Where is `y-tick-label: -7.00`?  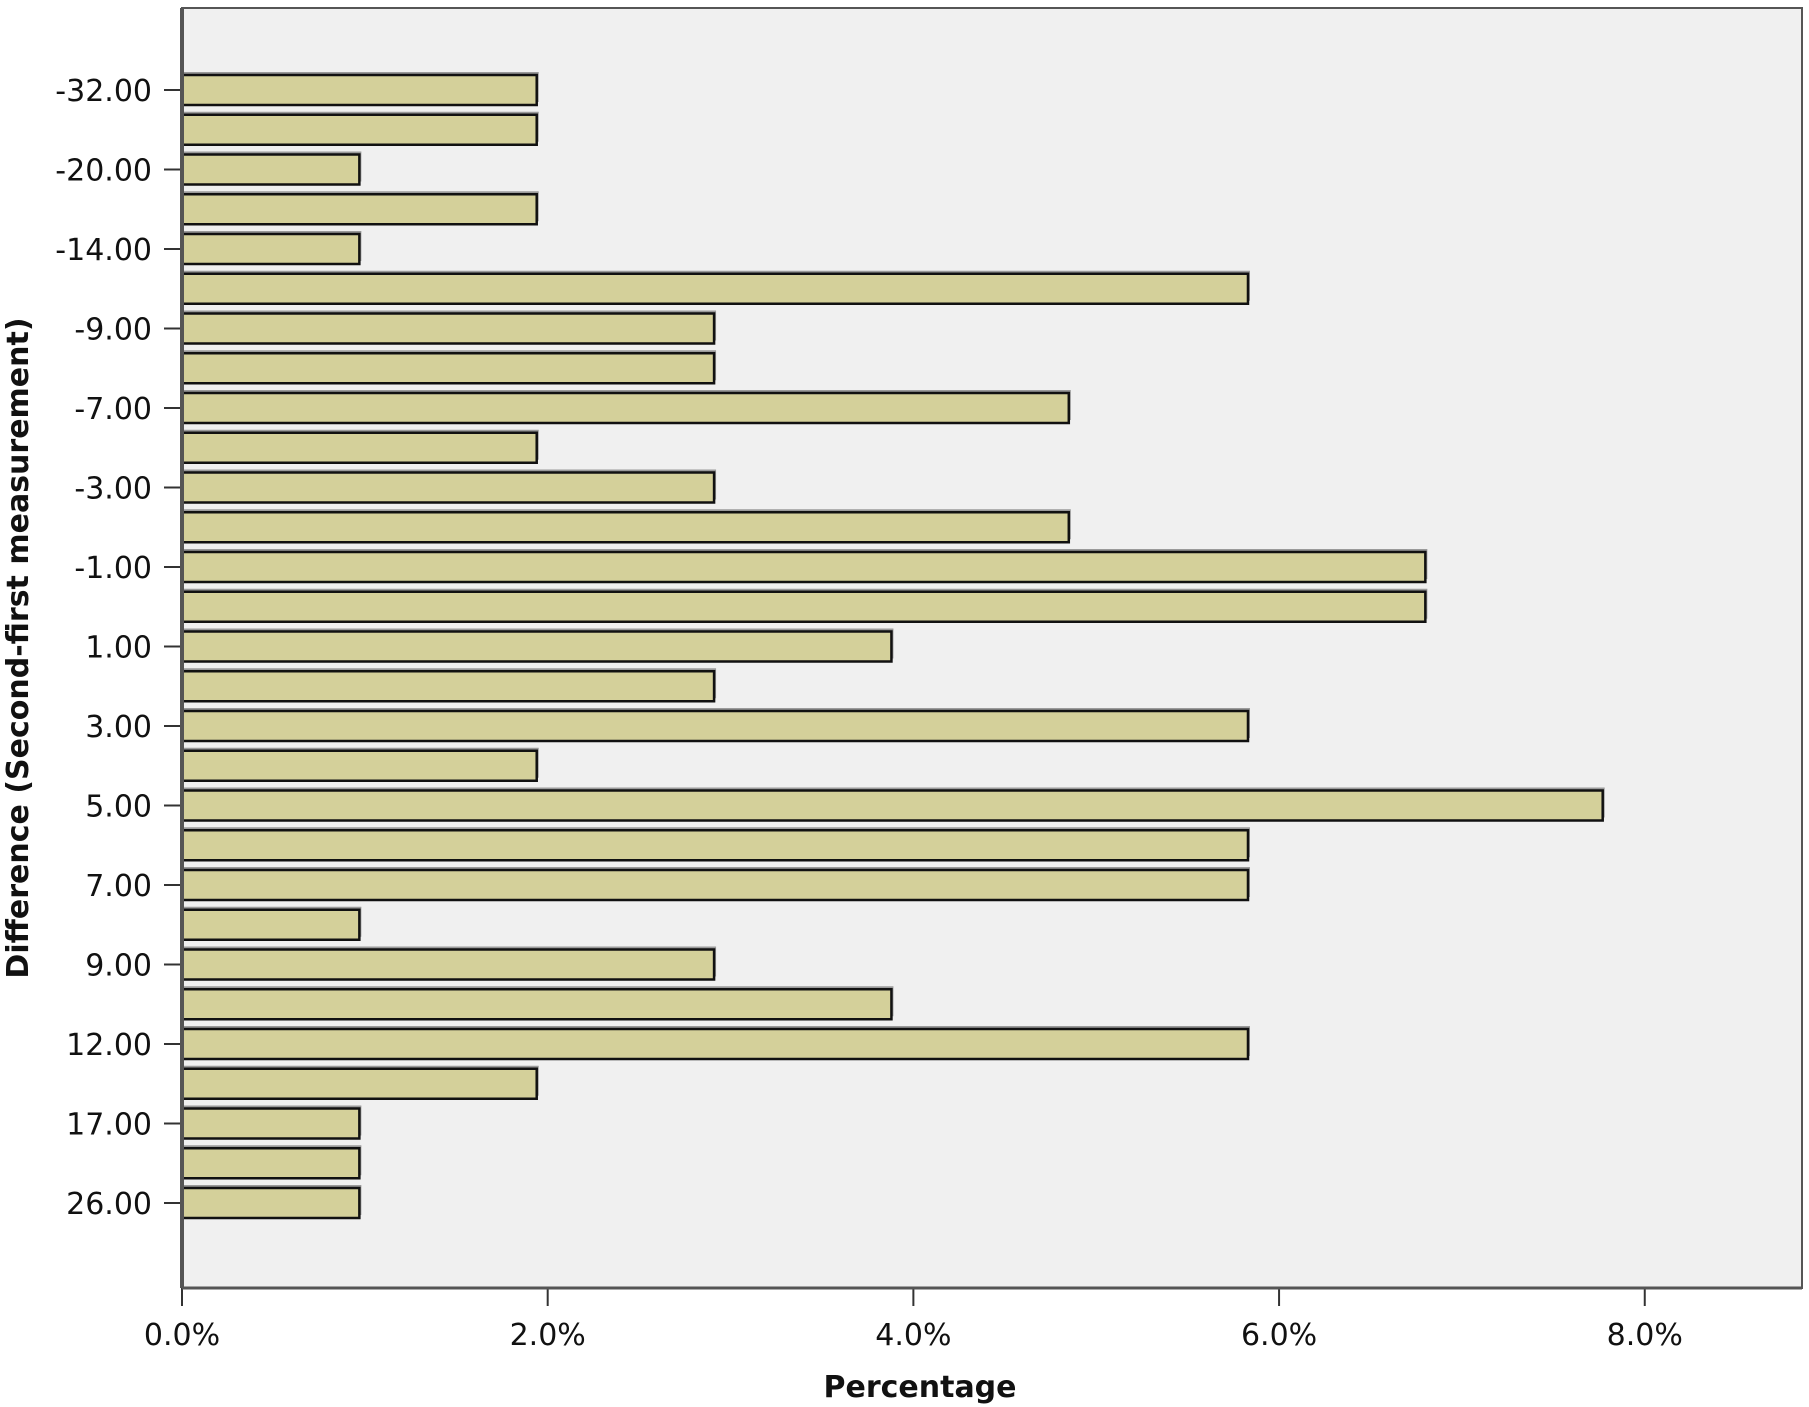
y-tick-label: -7.00 is located at coordinates (113, 409).